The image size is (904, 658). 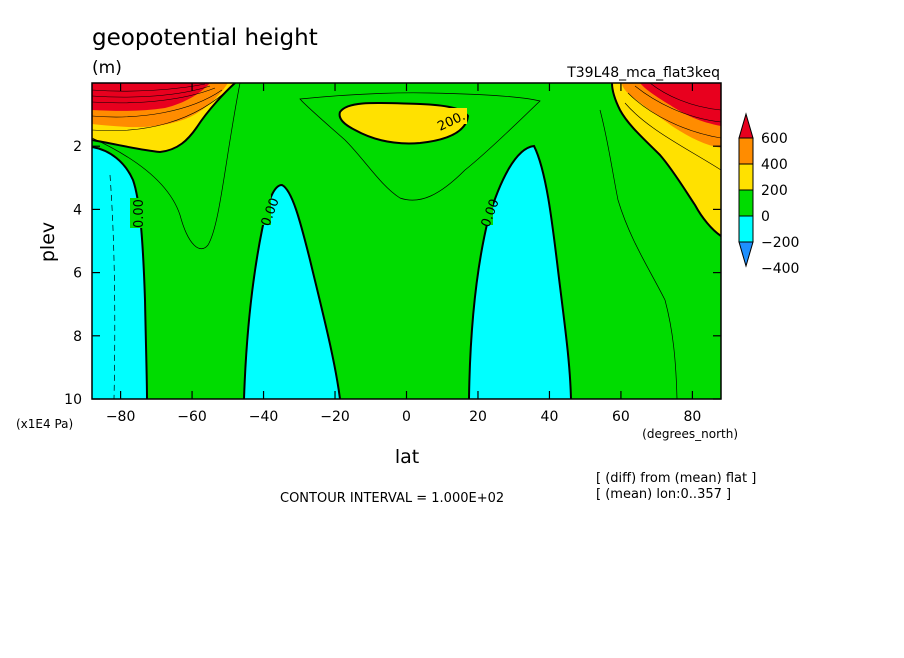 I want to click on units-label: (m), so click(x=107, y=68).